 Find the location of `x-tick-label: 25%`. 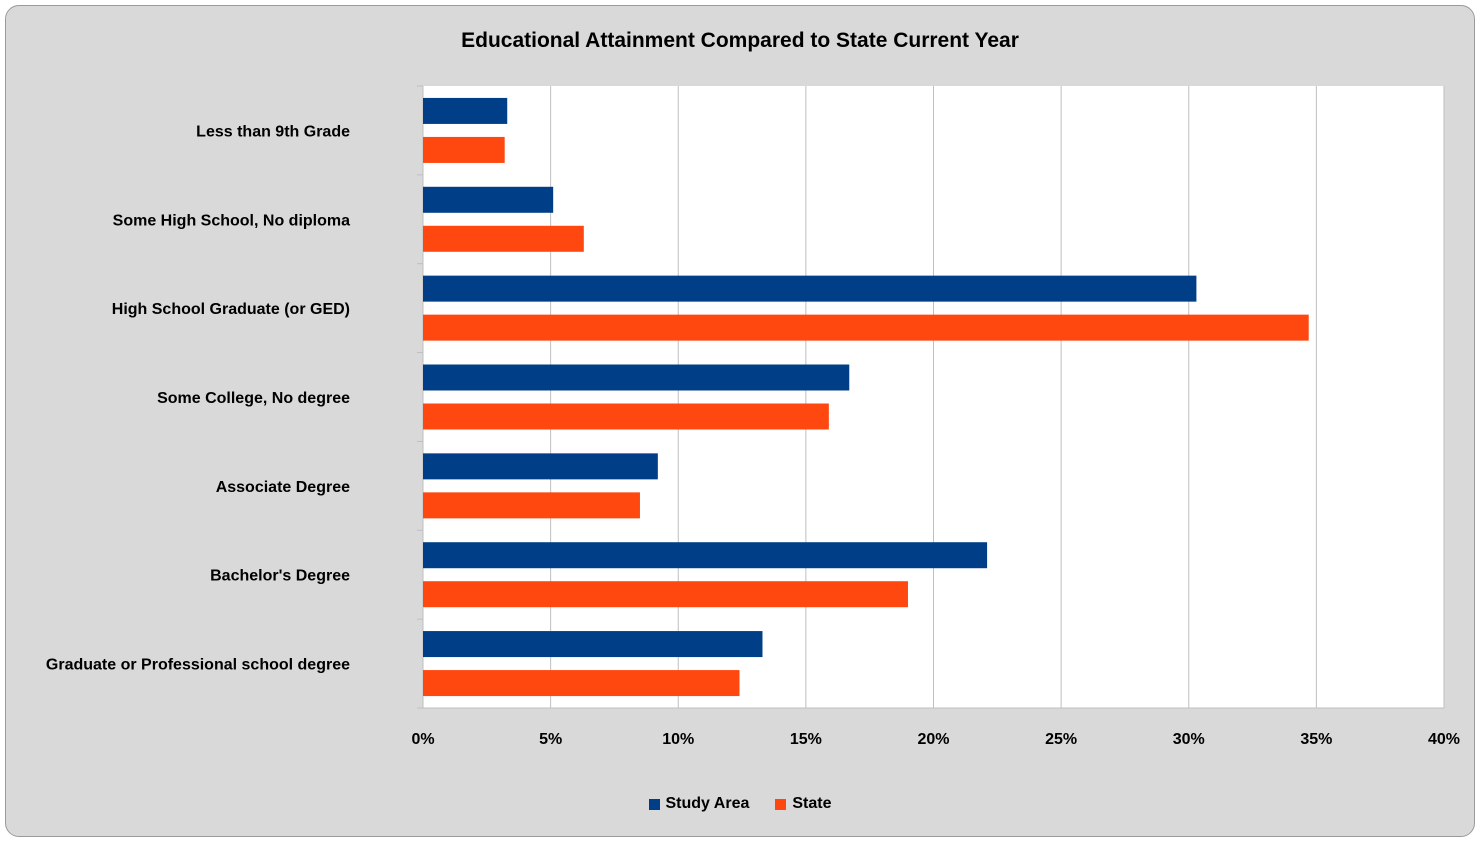

x-tick-label: 25% is located at coordinates (1061, 739).